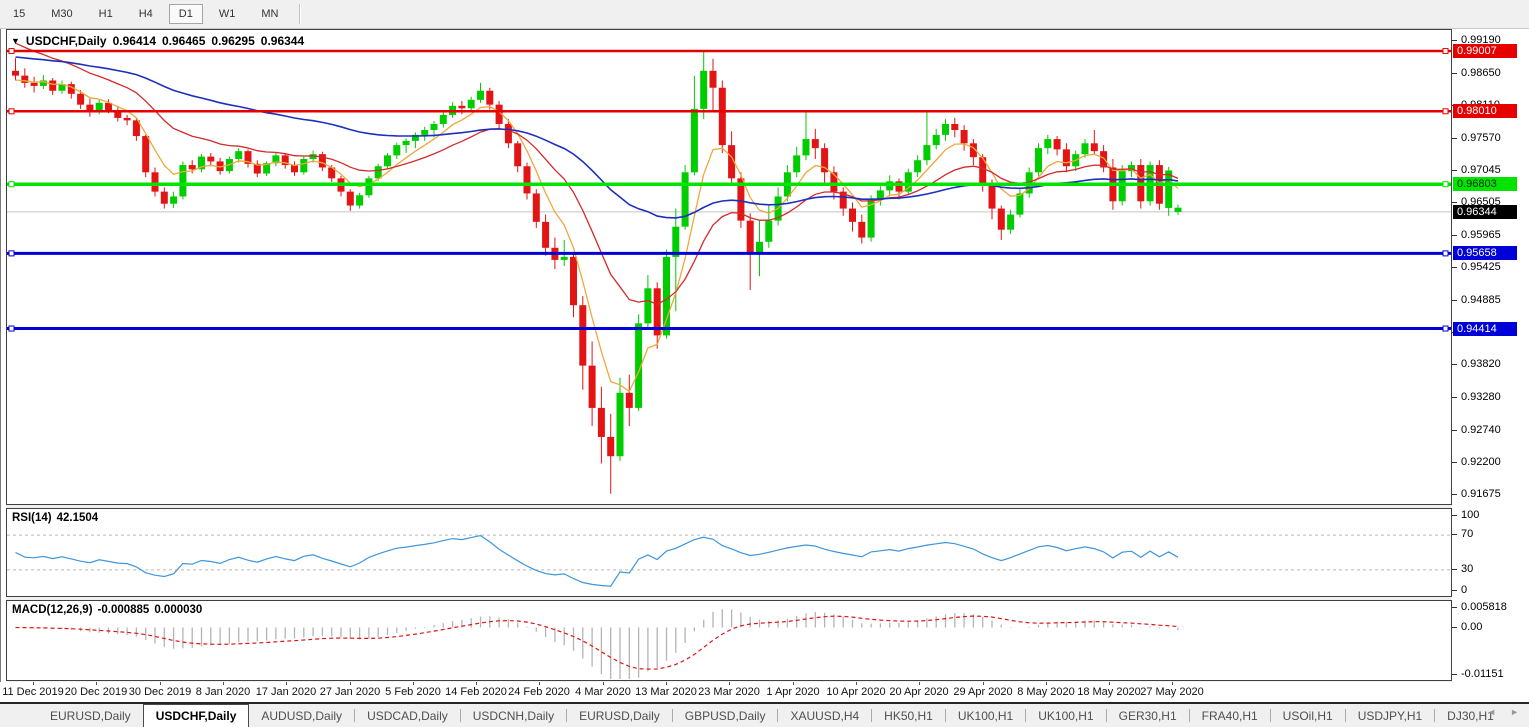 This screenshot has height=727, width=1529. I want to click on tab-scroll-right-icon: ►, so click(1514, 712).